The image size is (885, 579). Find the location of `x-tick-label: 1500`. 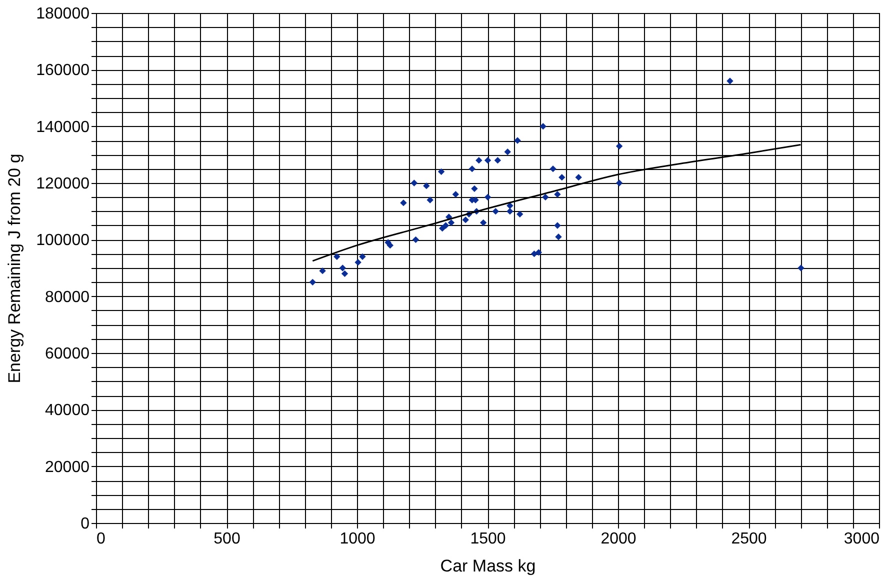

x-tick-label: 1500 is located at coordinates (488, 539).